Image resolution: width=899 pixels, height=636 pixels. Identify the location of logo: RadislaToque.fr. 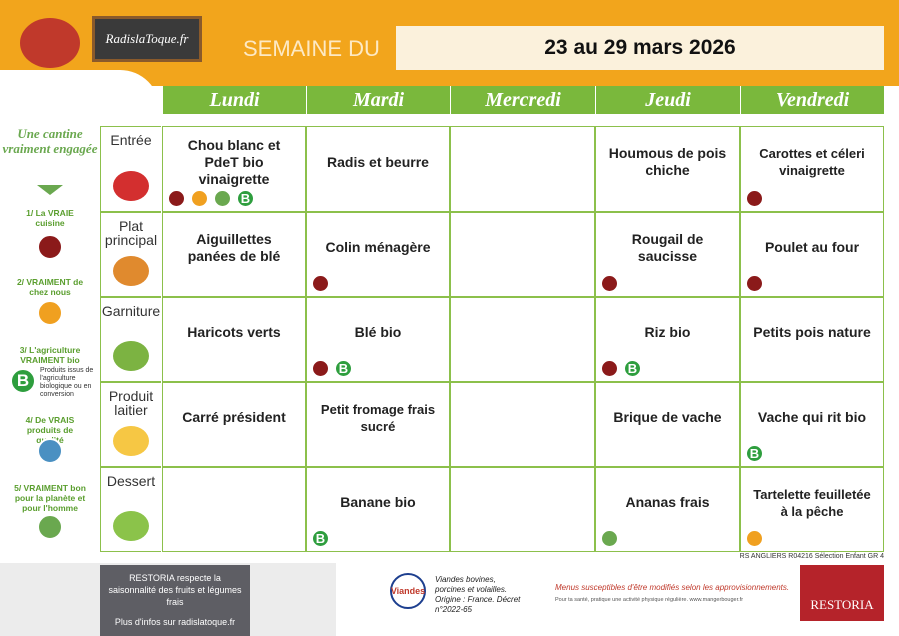
(147, 39).